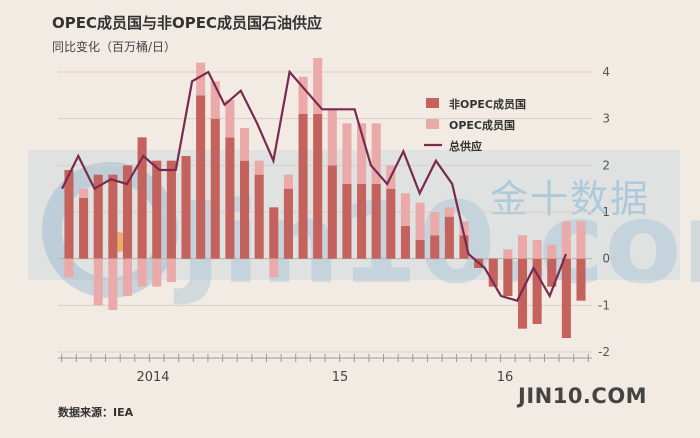 This screenshot has height=438, width=700. I want to click on source-note: 数据来源：IEA, so click(96, 412).